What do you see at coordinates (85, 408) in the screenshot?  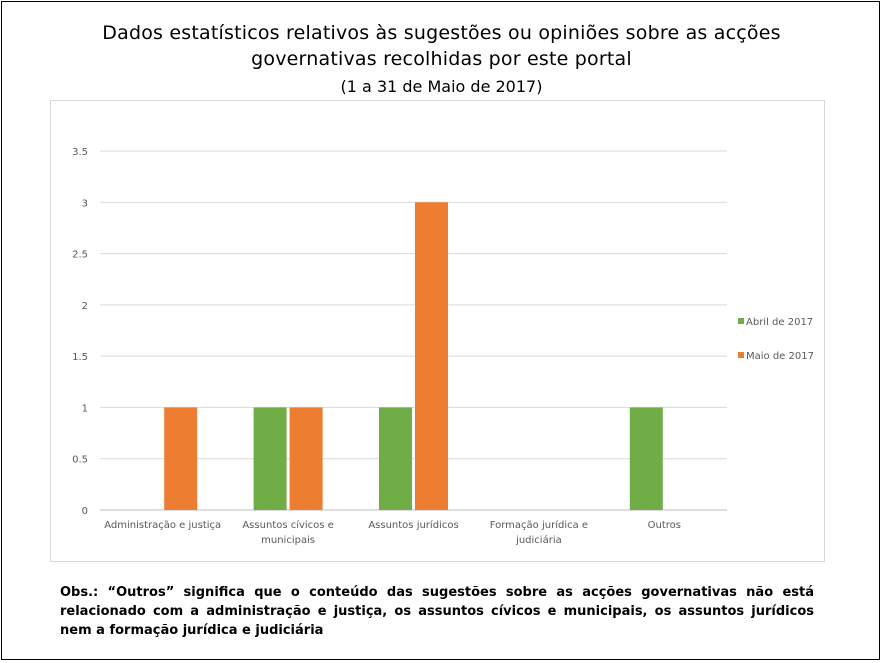 I see `y-tick-label: 1` at bounding box center [85, 408].